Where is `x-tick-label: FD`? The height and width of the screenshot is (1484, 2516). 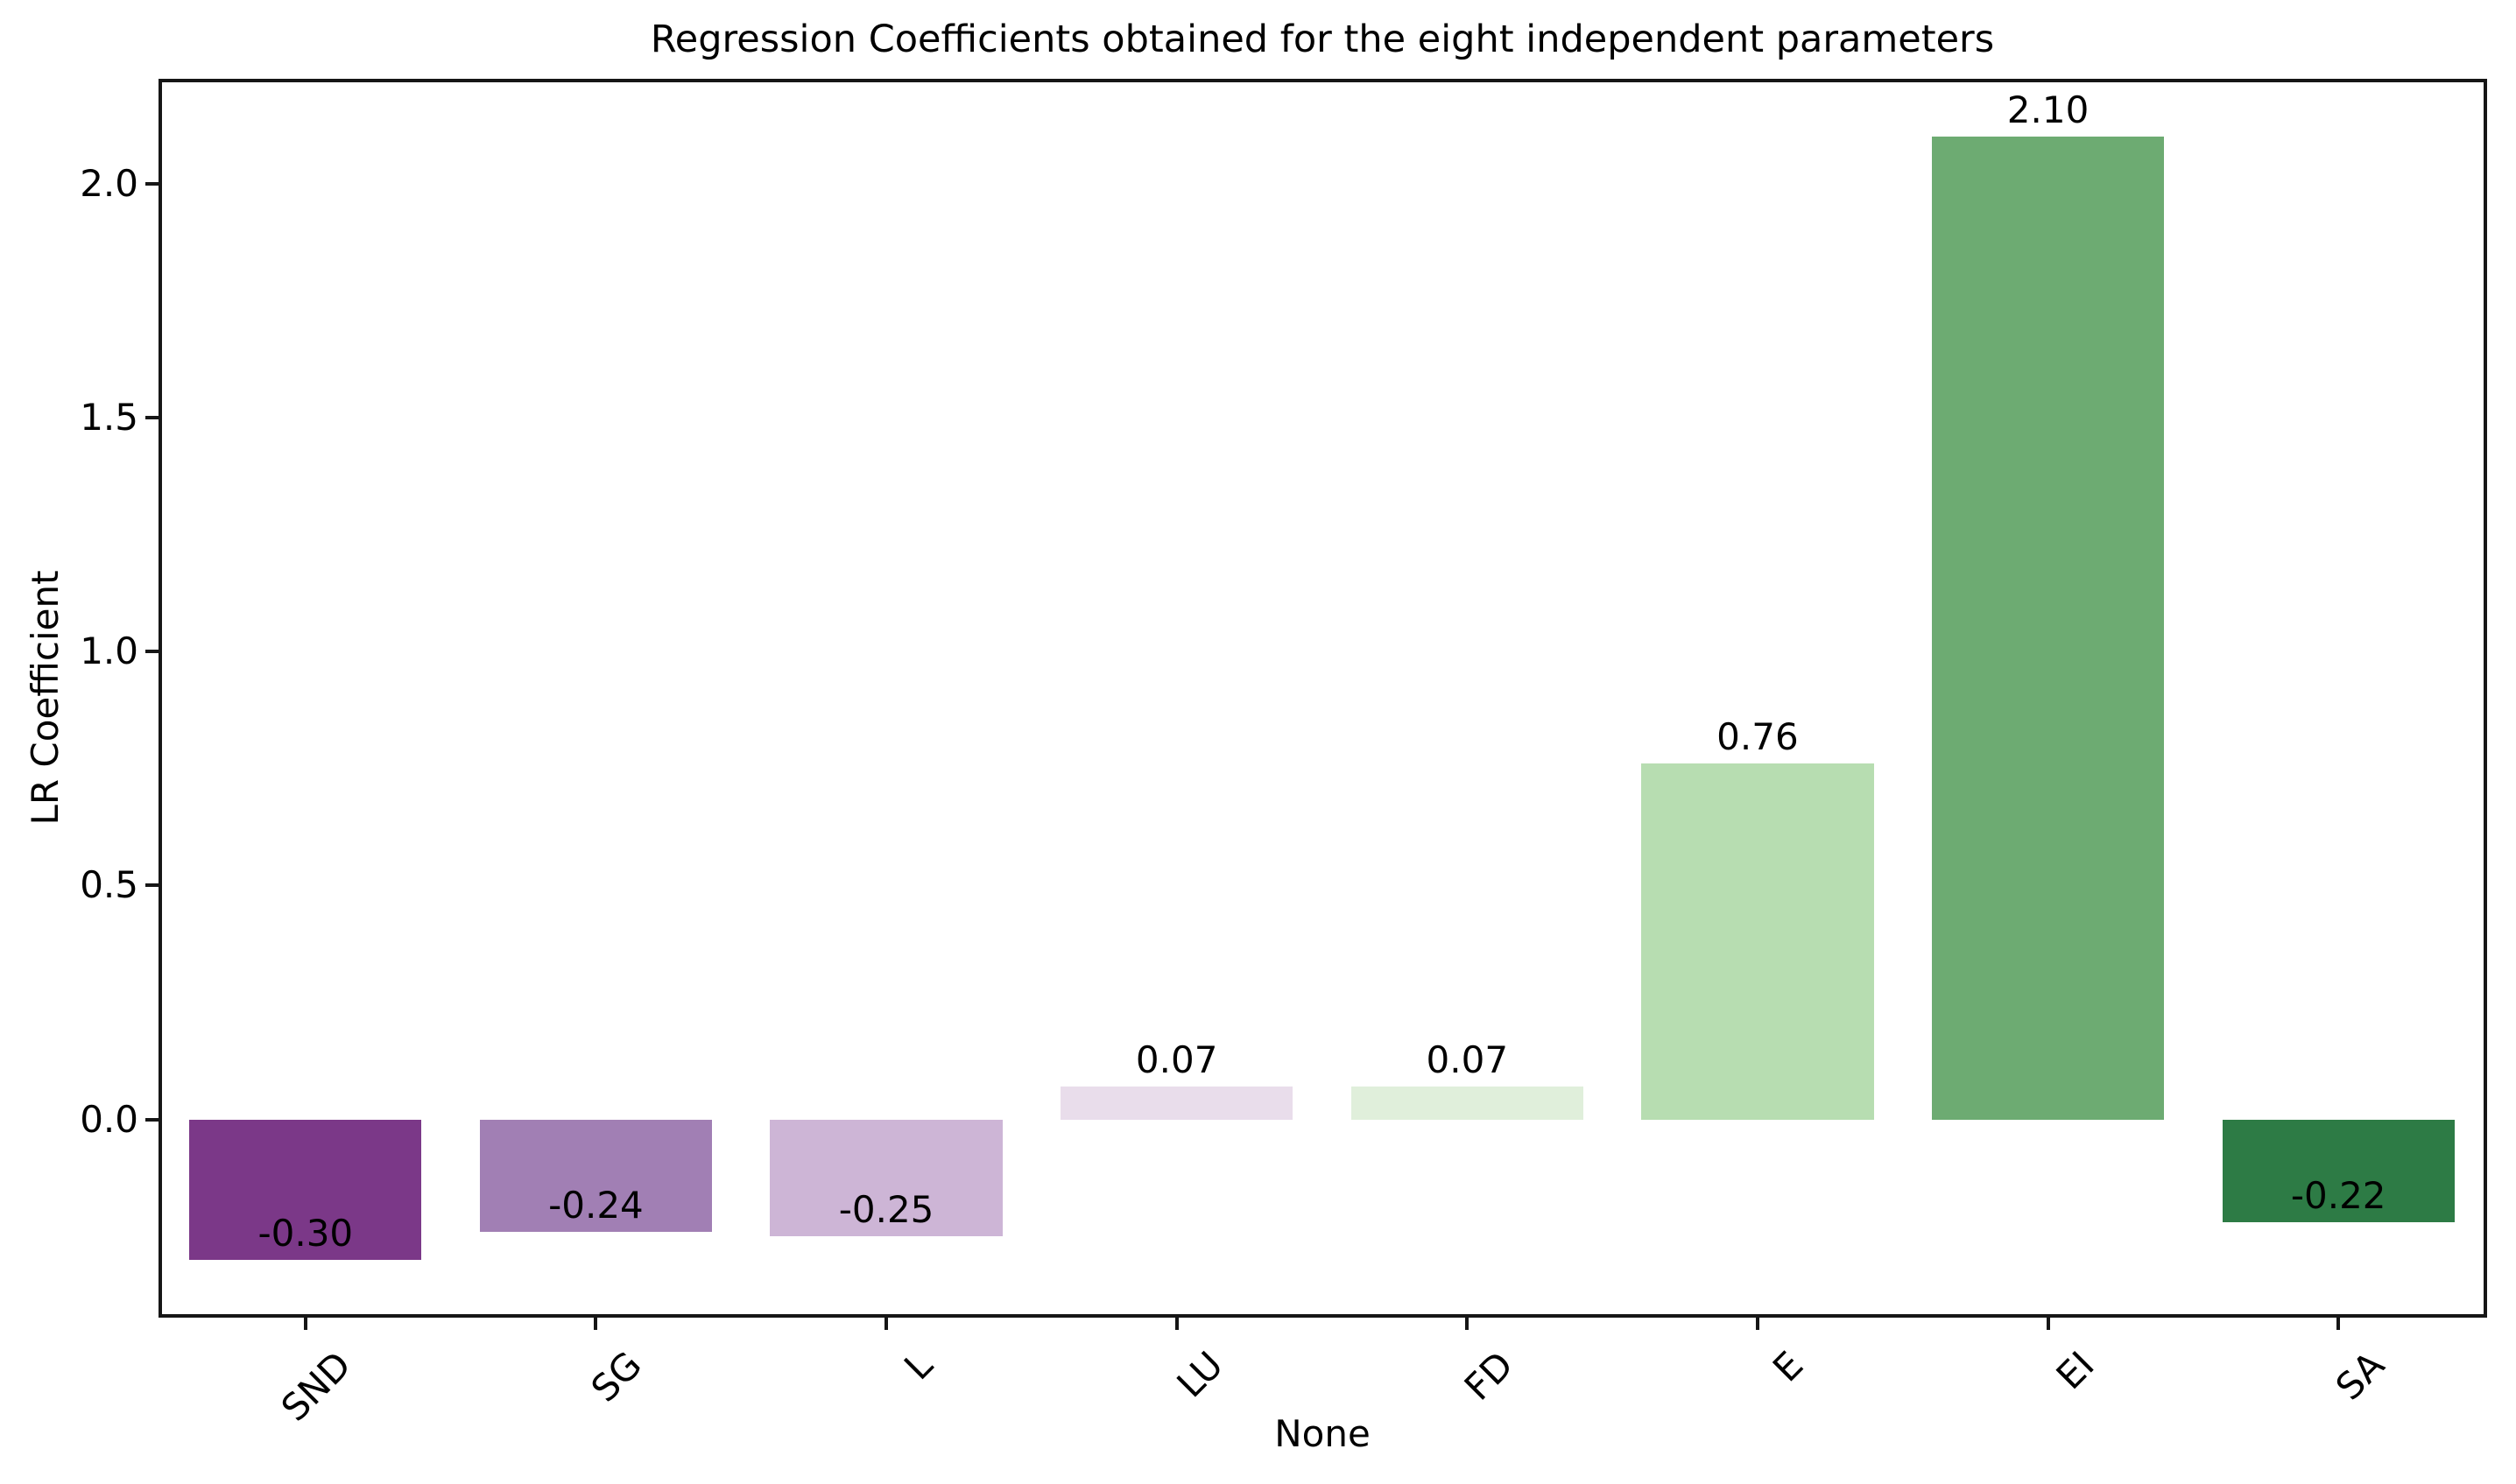 x-tick-label: FD is located at coordinates (1488, 1376).